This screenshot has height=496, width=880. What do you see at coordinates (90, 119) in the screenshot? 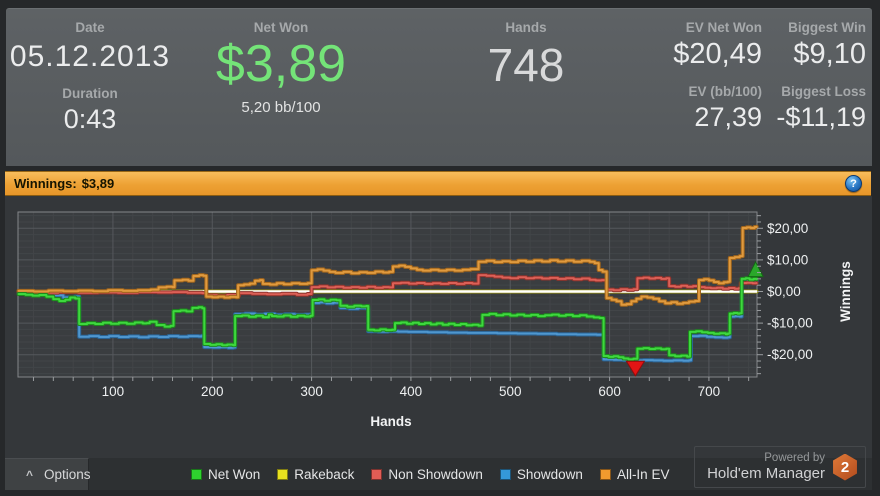
I see `duration-value: 0:43` at bounding box center [90, 119].